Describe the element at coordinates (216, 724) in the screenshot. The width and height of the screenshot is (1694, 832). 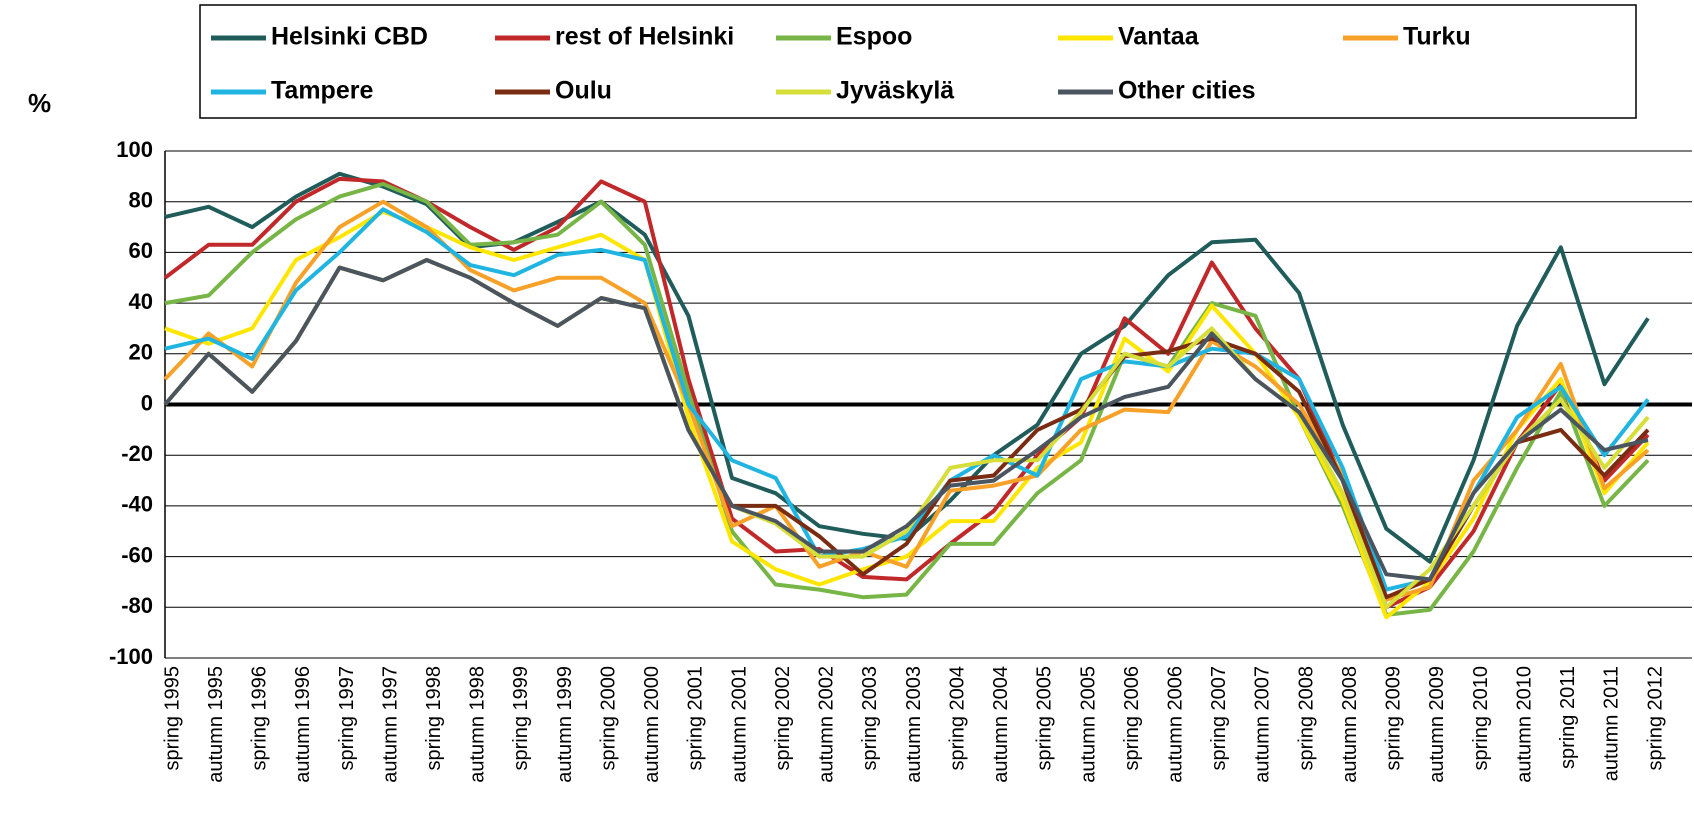
I see `x-tick-label: autumn 1995` at that location.